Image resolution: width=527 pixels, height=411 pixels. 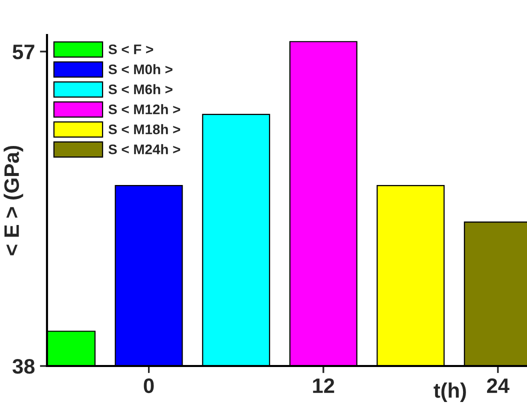 What do you see at coordinates (23, 366) in the screenshot?
I see `y-tick-label: 38` at bounding box center [23, 366].